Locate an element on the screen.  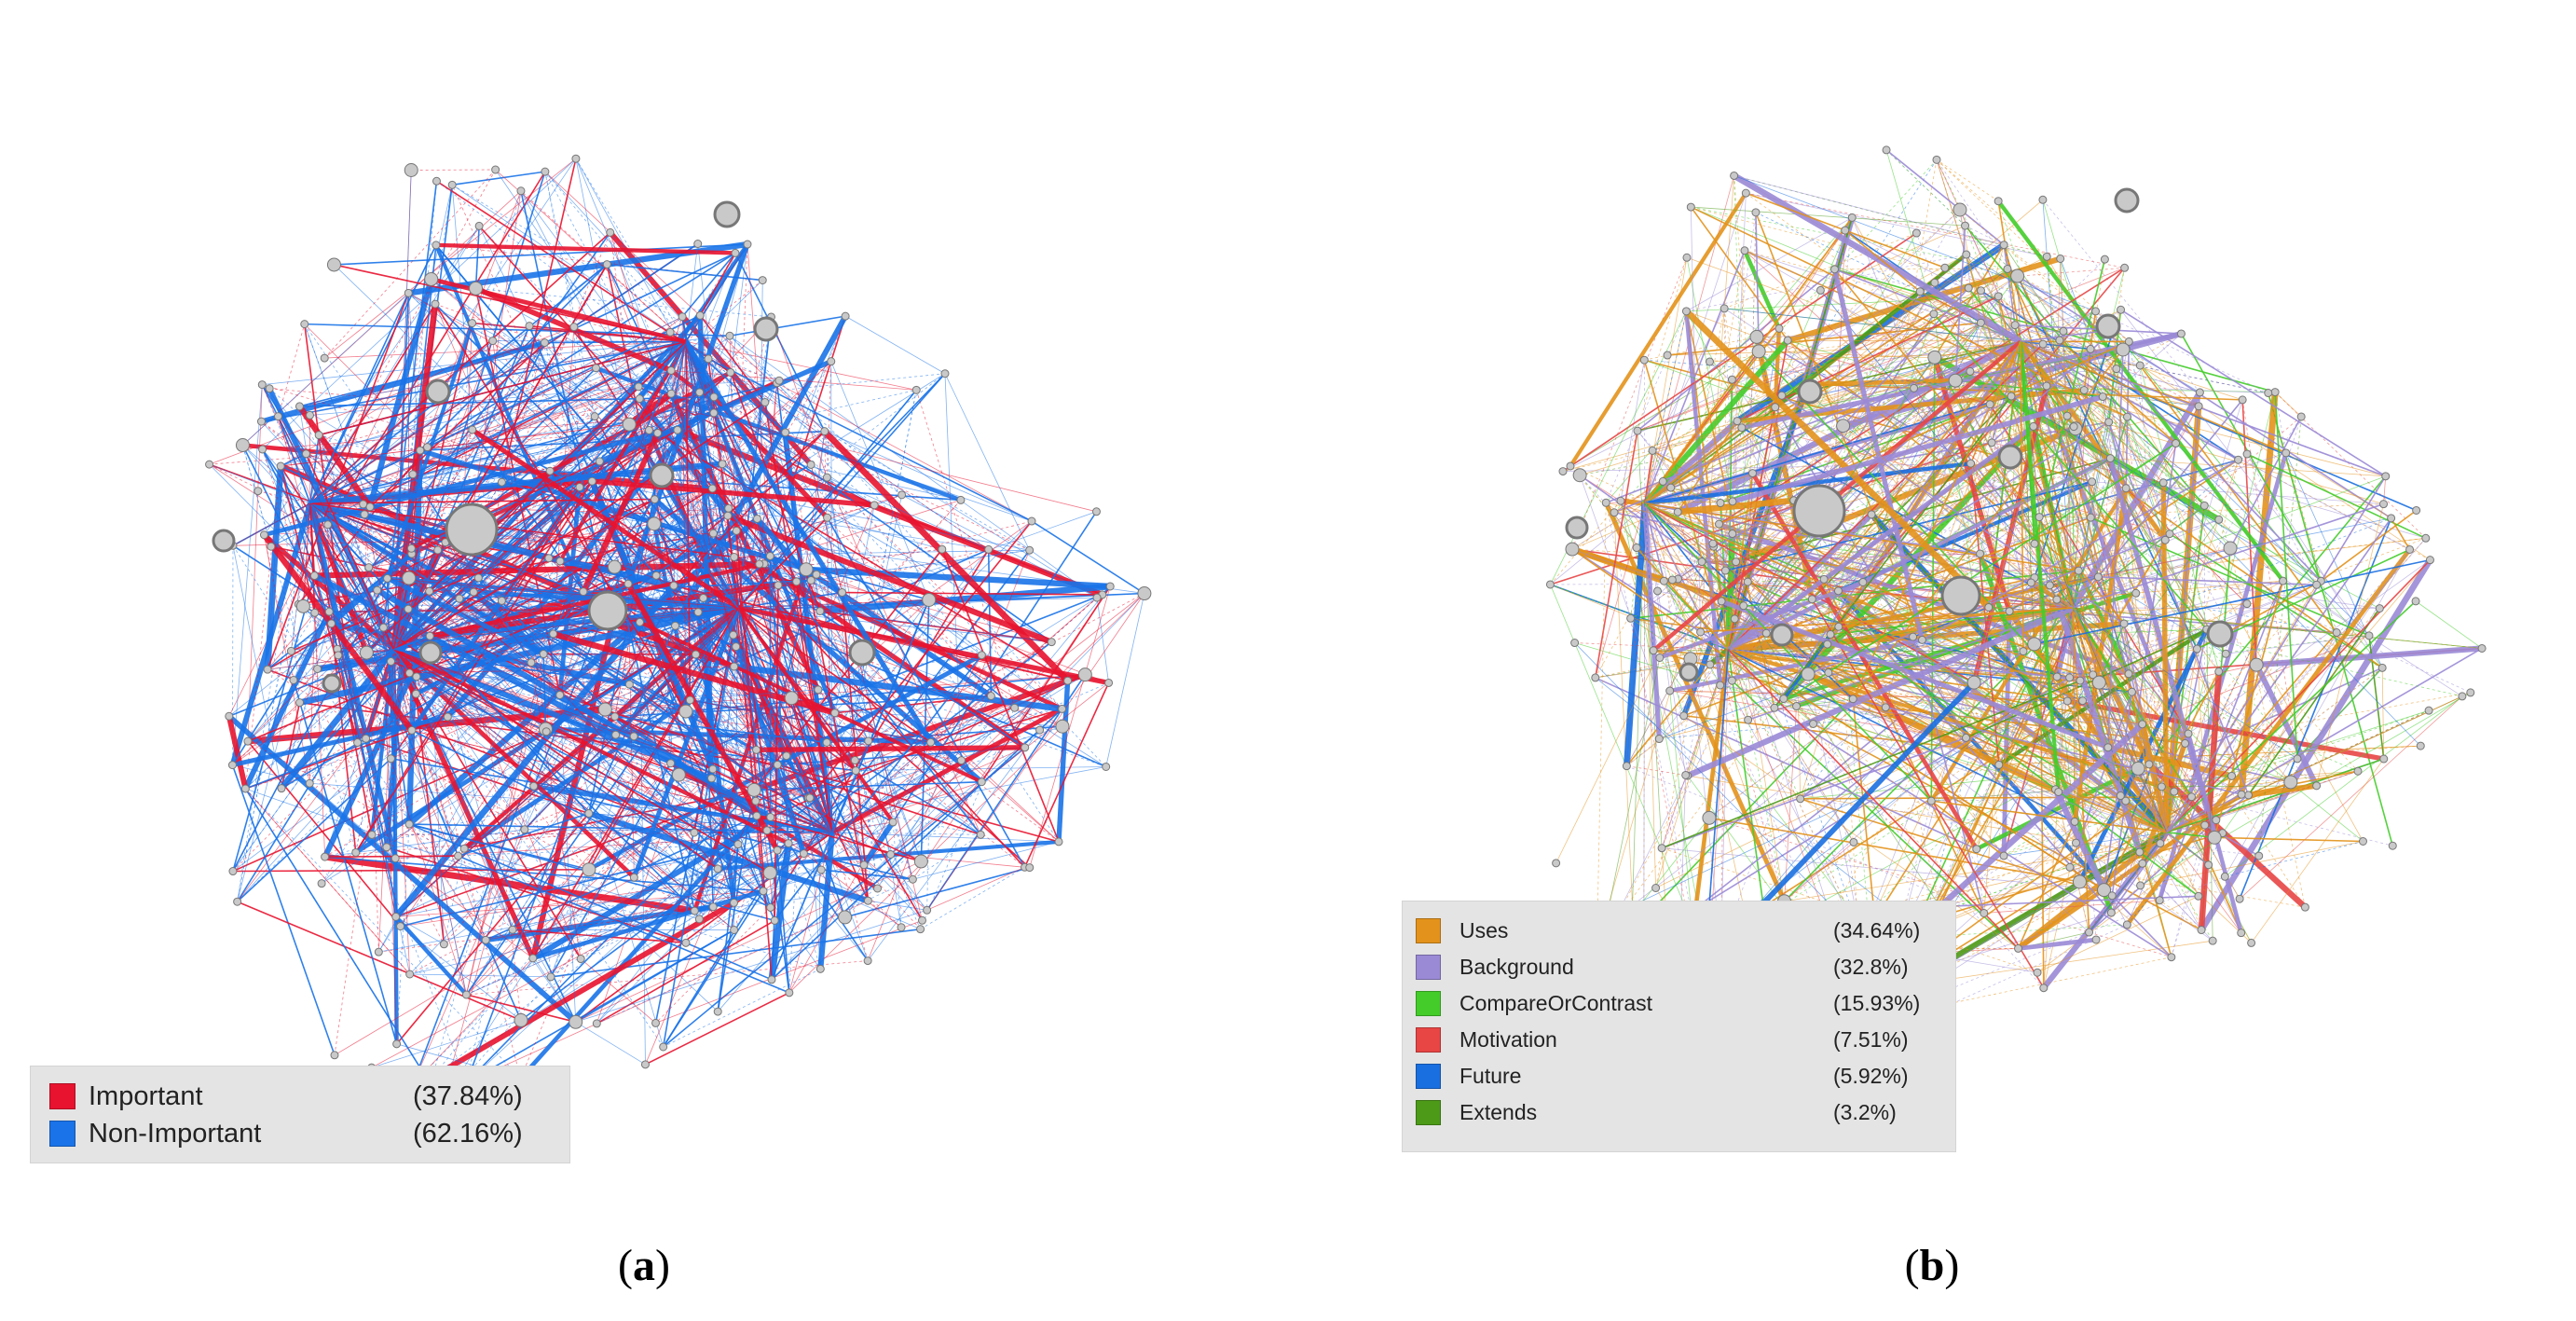
legend-percent: (3.2%) is located at coordinates (1865, 1112).